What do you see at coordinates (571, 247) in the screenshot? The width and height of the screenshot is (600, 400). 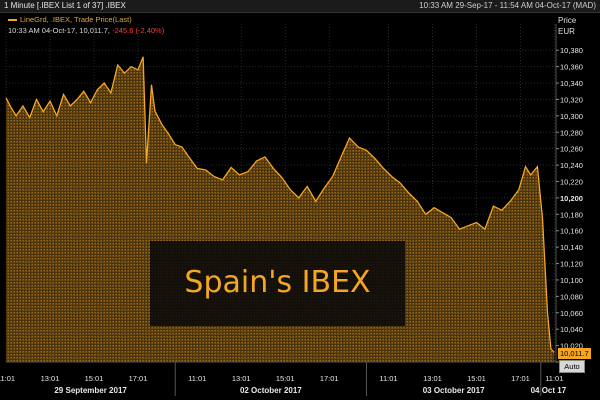 I see `y-tick-label: 10,140` at bounding box center [571, 247].